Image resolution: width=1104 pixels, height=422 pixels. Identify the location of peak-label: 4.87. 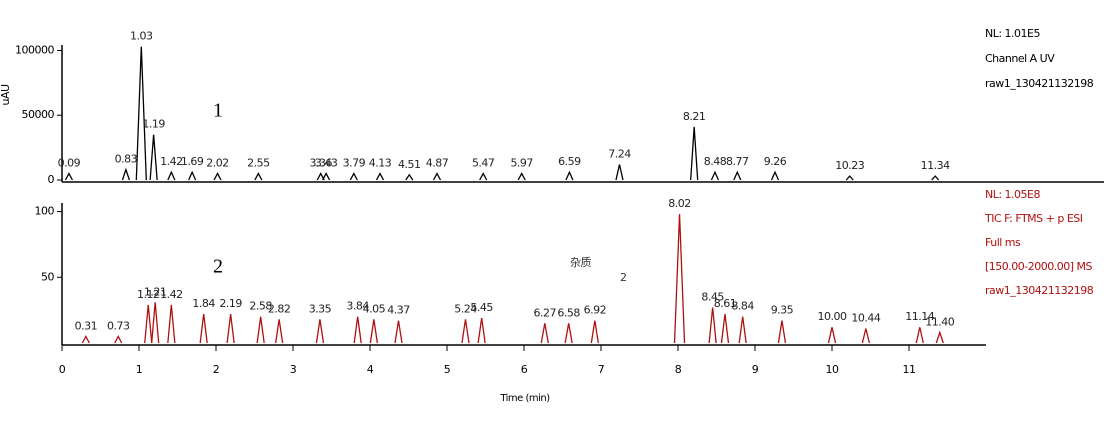
(437, 163).